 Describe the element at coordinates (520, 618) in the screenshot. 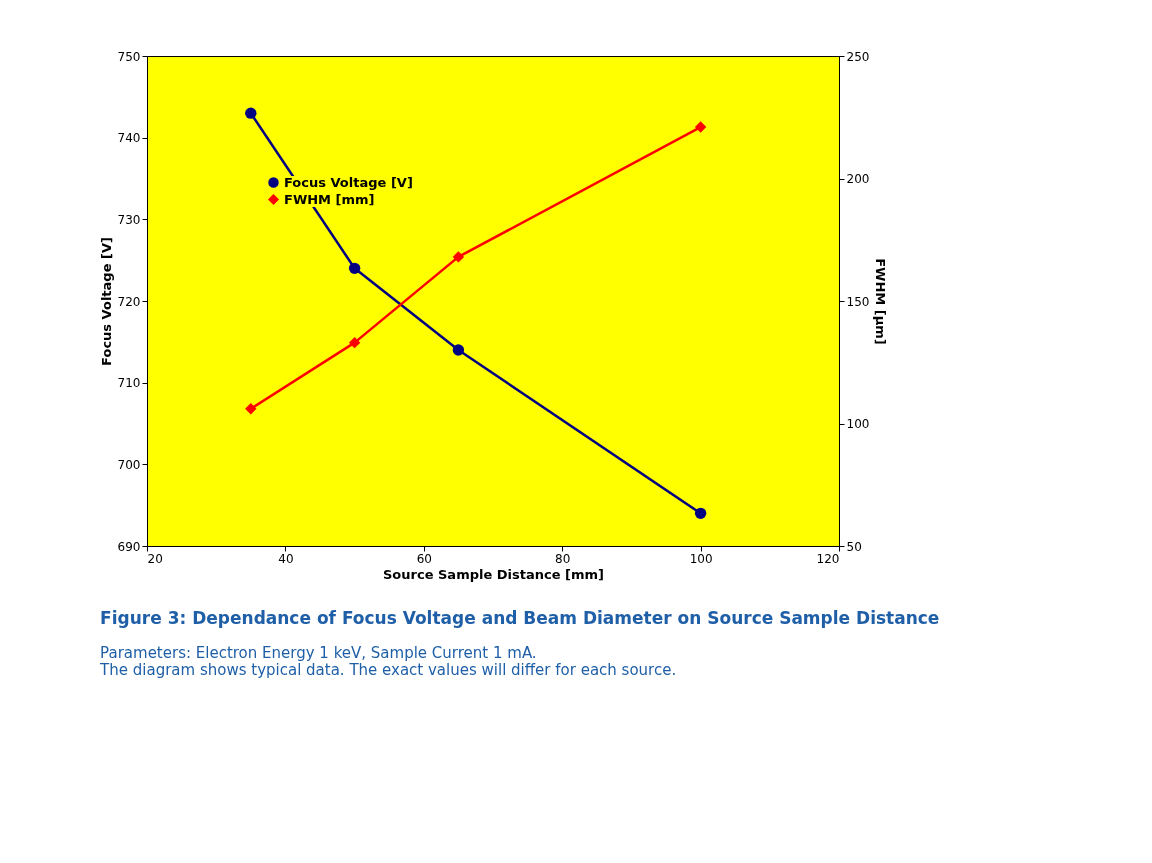

I see `text: Figure 3: Dependance of Focus Voltage and Beam Diameter on Source Sample Distance` at that location.